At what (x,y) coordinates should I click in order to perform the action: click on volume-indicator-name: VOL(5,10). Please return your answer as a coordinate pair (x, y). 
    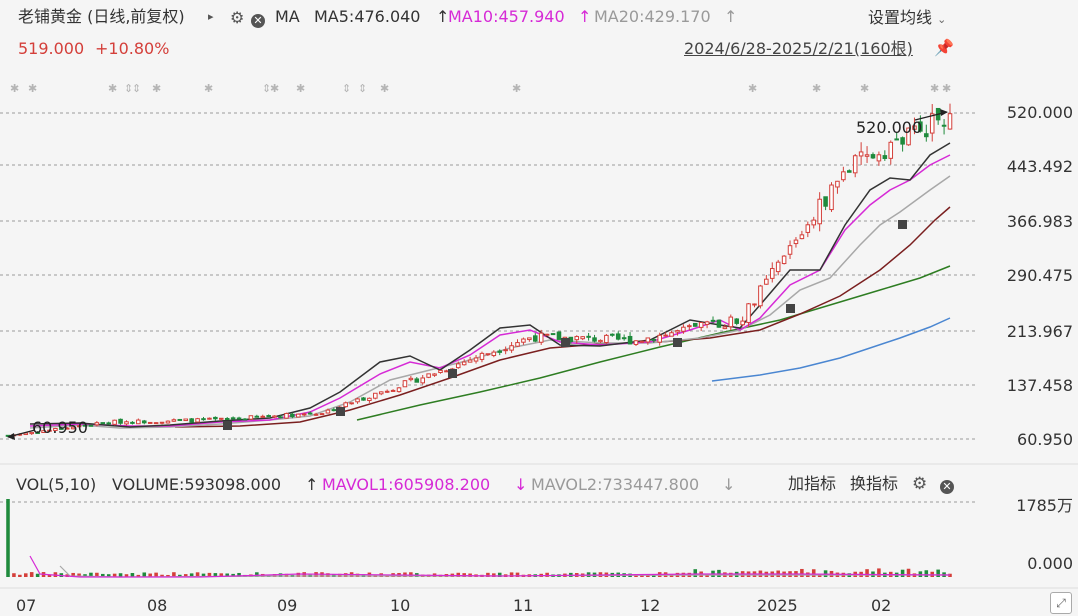
    Looking at the image, I should click on (56, 484).